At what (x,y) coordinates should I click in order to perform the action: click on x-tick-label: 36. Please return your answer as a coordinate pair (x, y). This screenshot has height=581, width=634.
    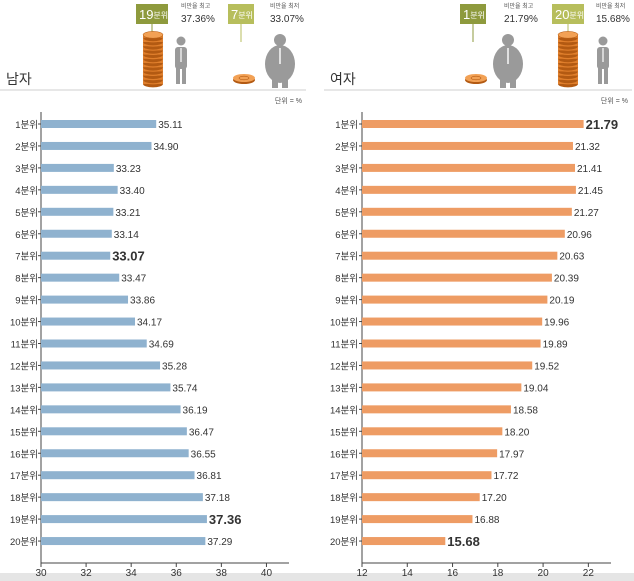
    Looking at the image, I should click on (177, 573).